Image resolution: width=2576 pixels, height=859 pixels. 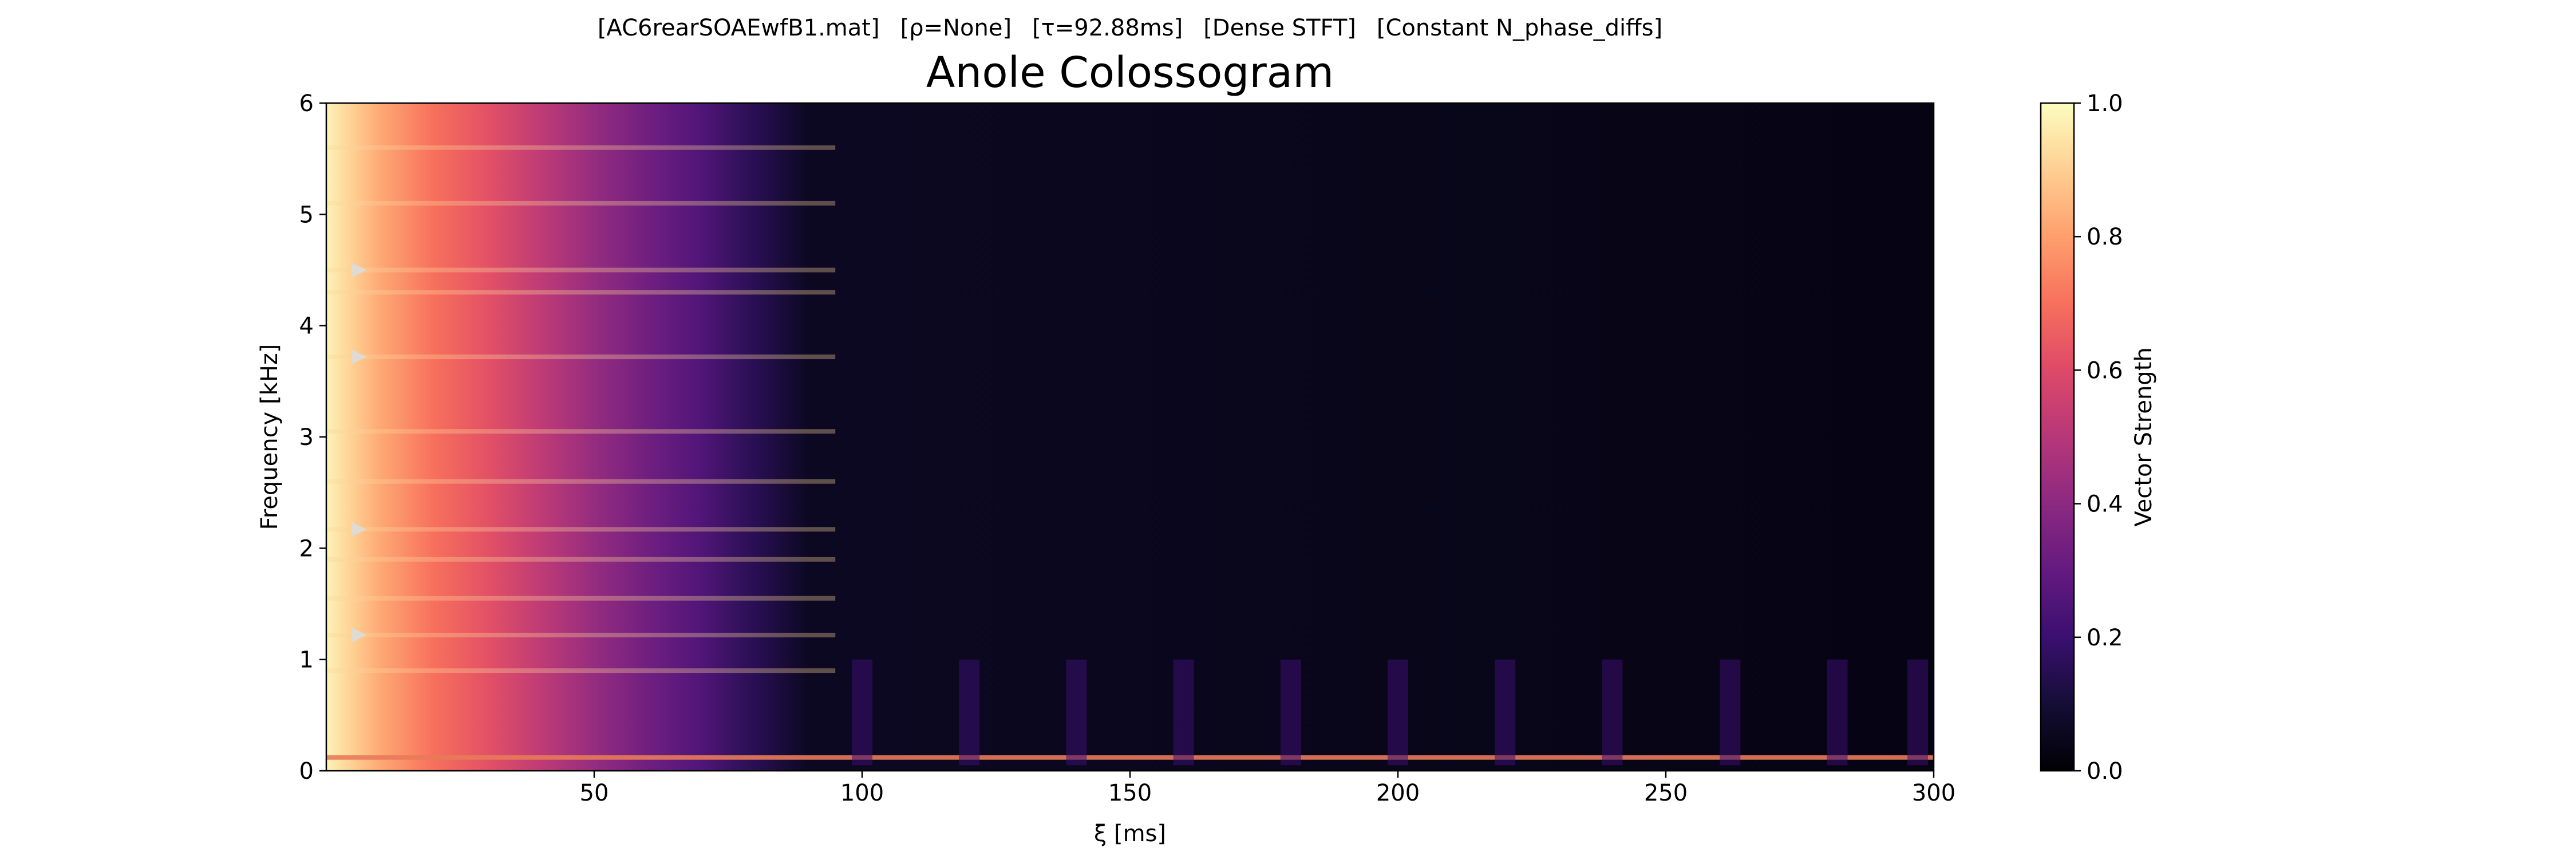 I want to click on subtitle-part-file: [AC6rearSOAEwfB1.mat], so click(x=739, y=28).